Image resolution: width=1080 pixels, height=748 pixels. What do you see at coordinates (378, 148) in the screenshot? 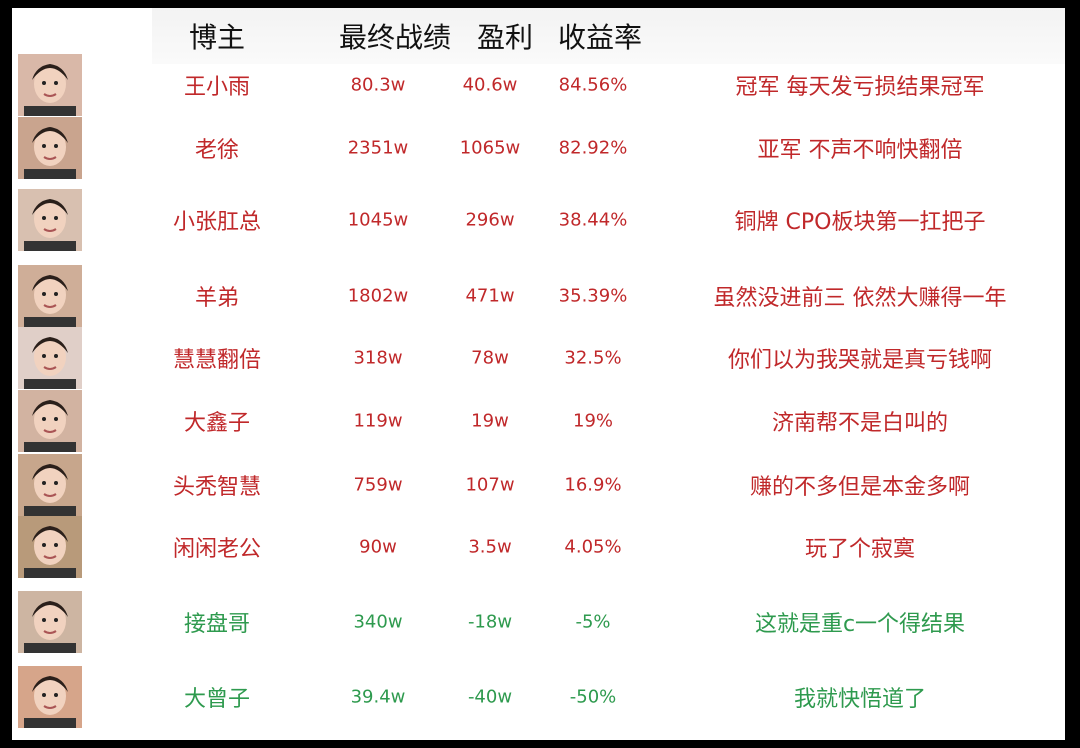
I see `final-total: 2351w` at bounding box center [378, 148].